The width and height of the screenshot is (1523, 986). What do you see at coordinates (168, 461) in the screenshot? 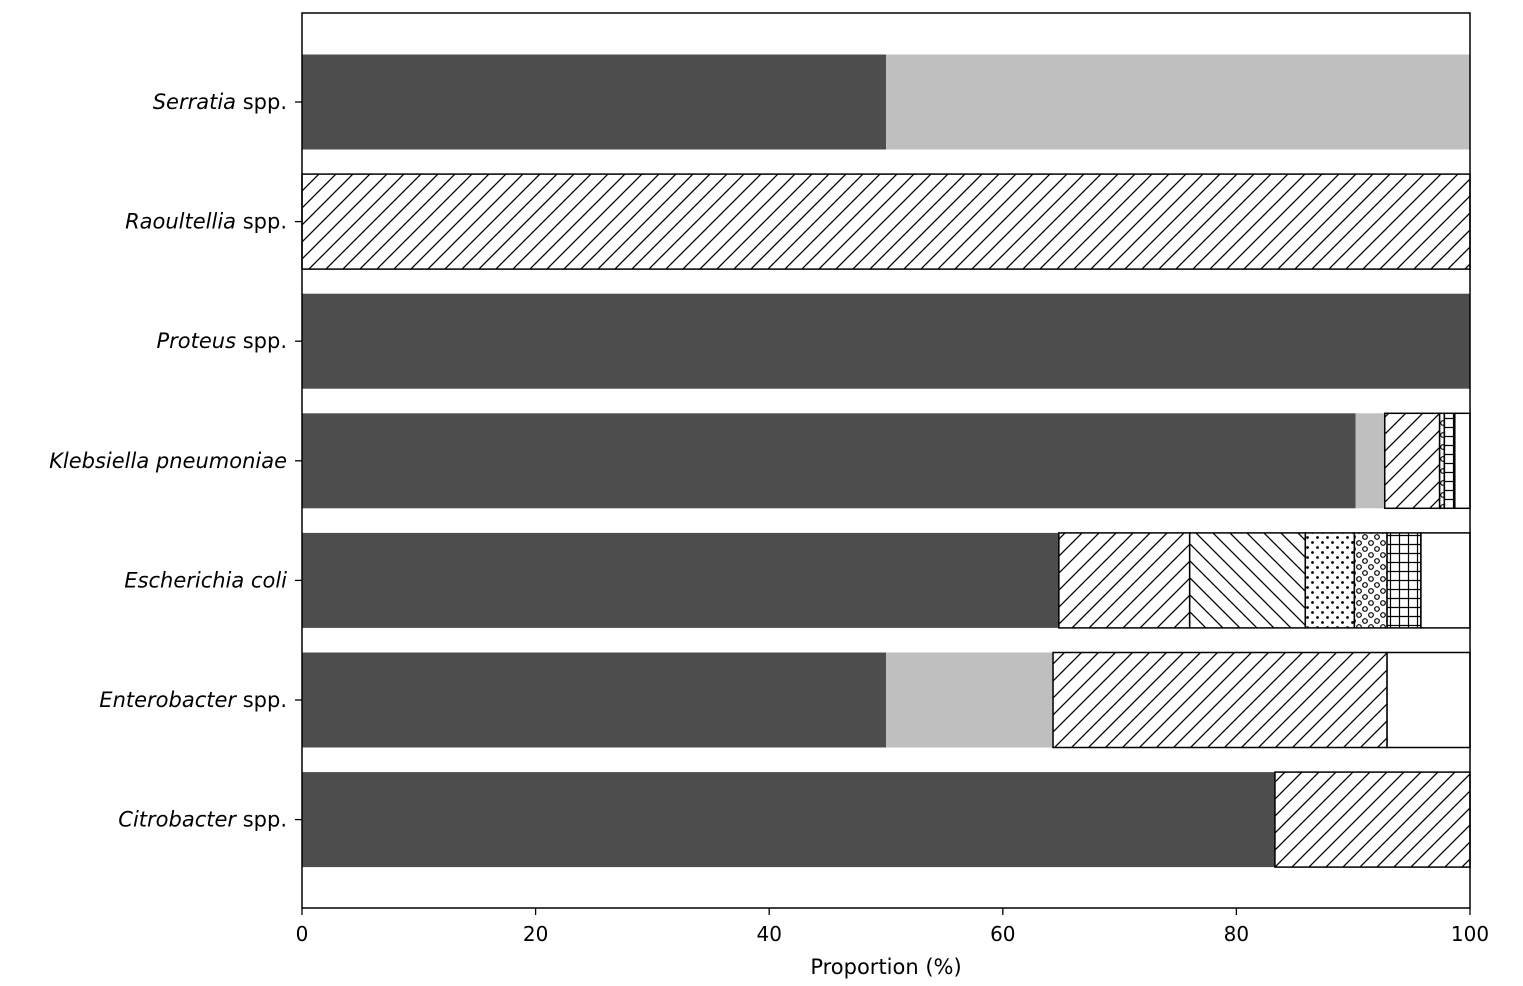
I see `category-label-3: Klebsiella pneumoniae` at bounding box center [168, 461].